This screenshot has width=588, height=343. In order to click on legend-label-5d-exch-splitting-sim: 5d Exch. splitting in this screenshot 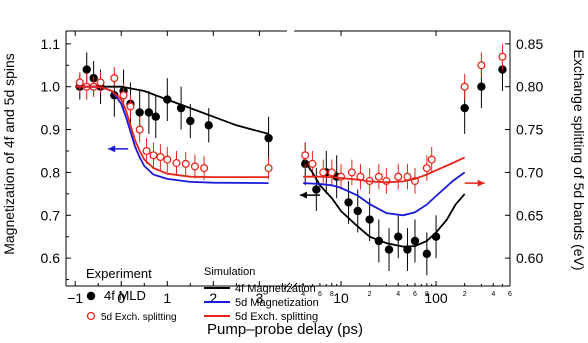, I will do `click(276, 317)`.